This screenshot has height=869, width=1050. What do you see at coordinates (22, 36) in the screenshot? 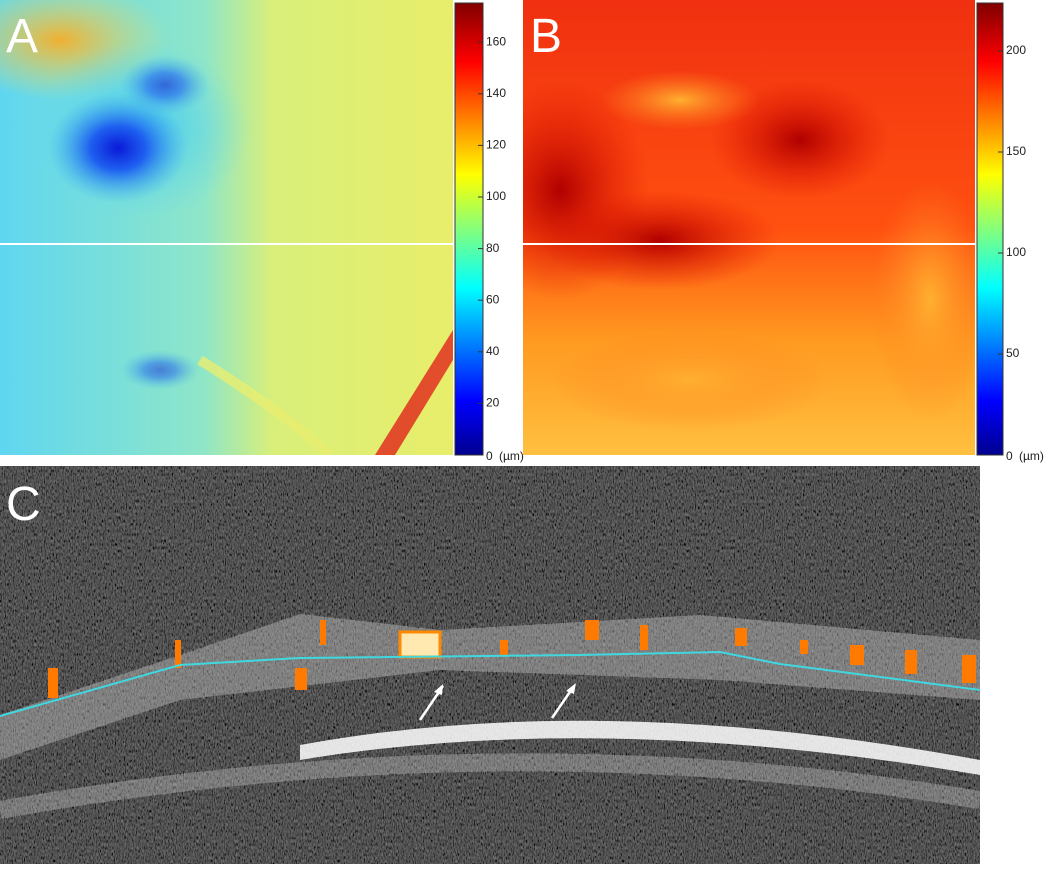
I see `panel-label: A` at bounding box center [22, 36].